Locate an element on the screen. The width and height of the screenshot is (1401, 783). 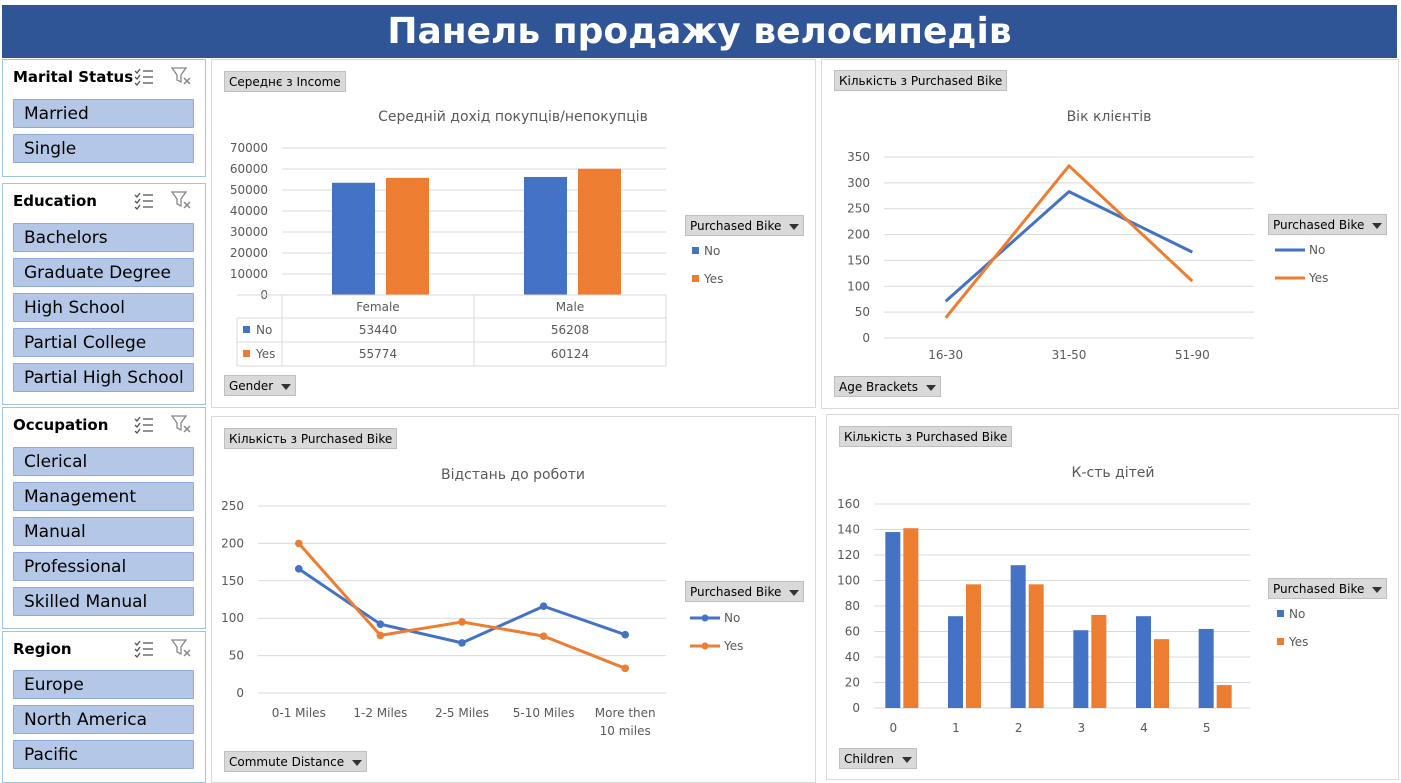
y-tick-label: 0 is located at coordinates (856, 708).